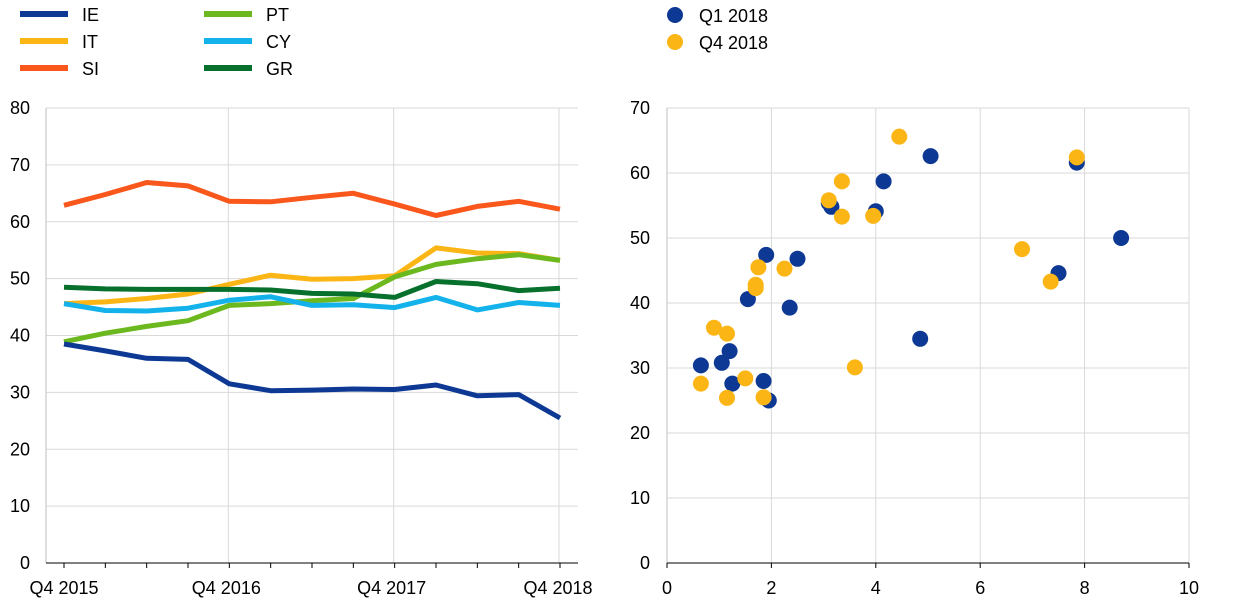  What do you see at coordinates (44, 41) in the screenshot?
I see `legend-swatch-it` at bounding box center [44, 41].